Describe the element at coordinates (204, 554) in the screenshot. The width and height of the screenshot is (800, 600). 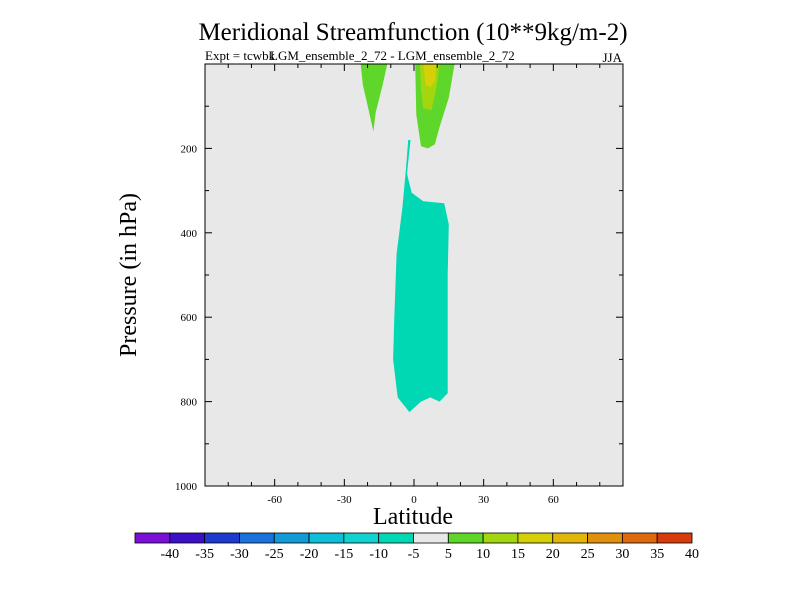
I see `colorbar-label: -35` at that location.